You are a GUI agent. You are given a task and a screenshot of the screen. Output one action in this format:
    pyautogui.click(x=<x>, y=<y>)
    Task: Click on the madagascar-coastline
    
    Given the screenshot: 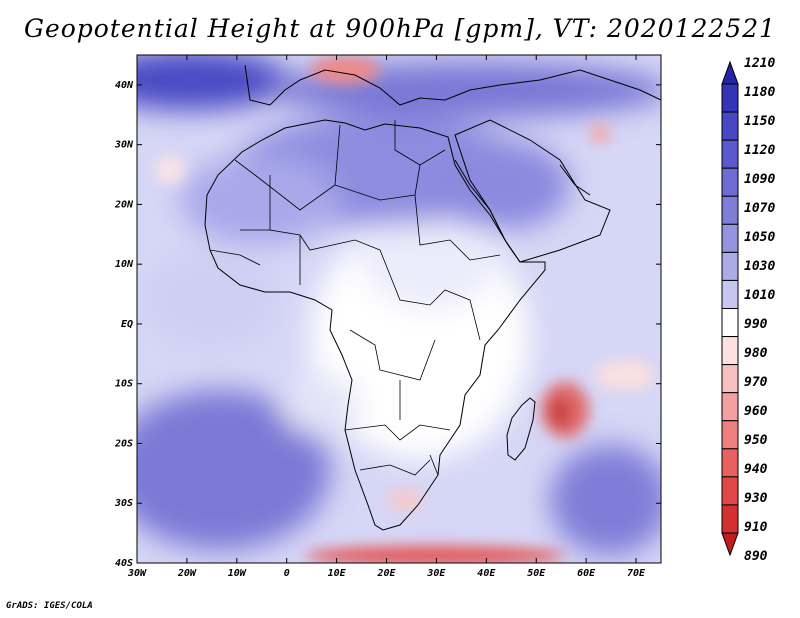 What is the action you would take?
    pyautogui.click(x=521, y=429)
    